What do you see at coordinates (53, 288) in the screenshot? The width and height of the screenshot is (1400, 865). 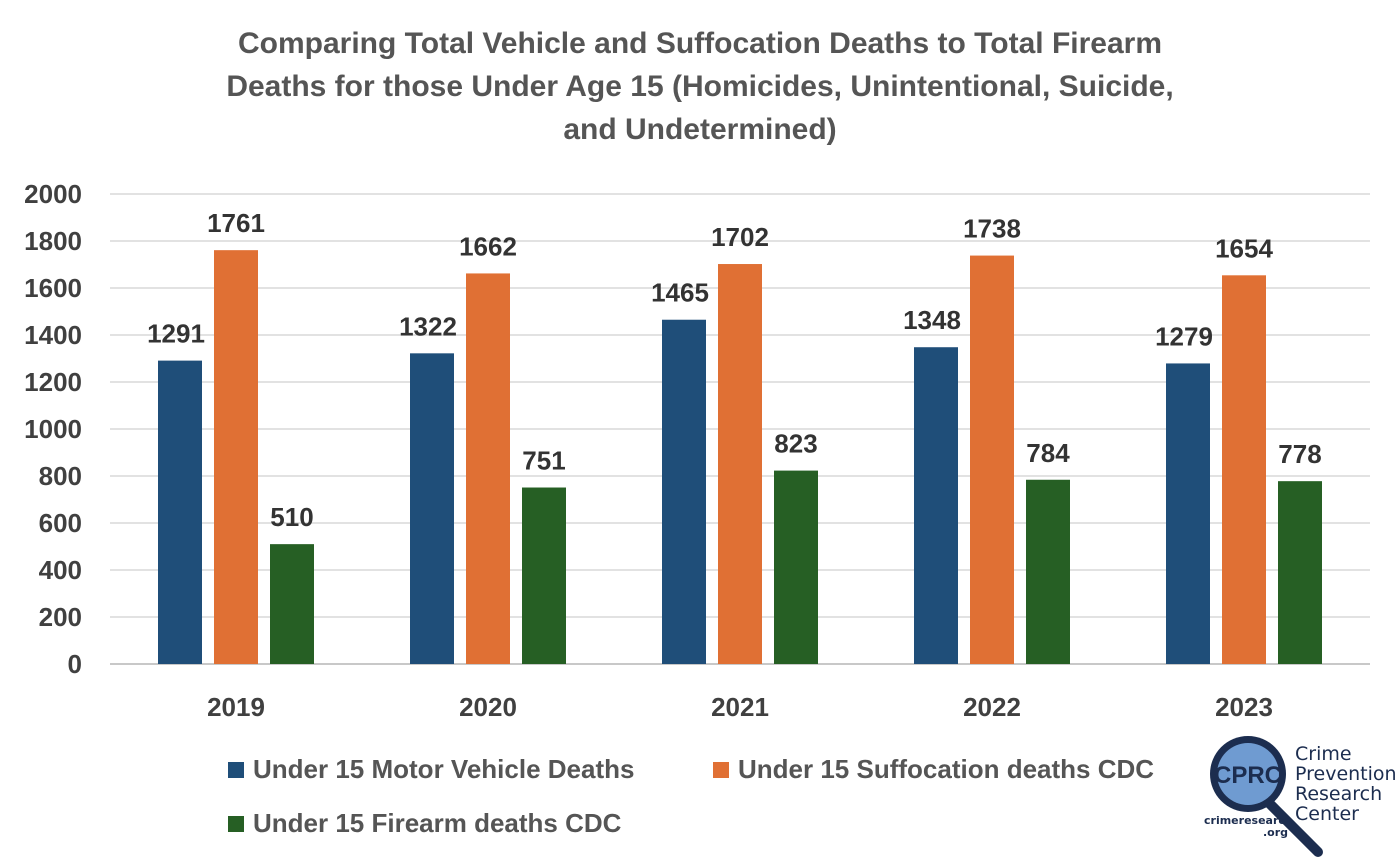 I see `y-tick-label: 1600` at bounding box center [53, 288].